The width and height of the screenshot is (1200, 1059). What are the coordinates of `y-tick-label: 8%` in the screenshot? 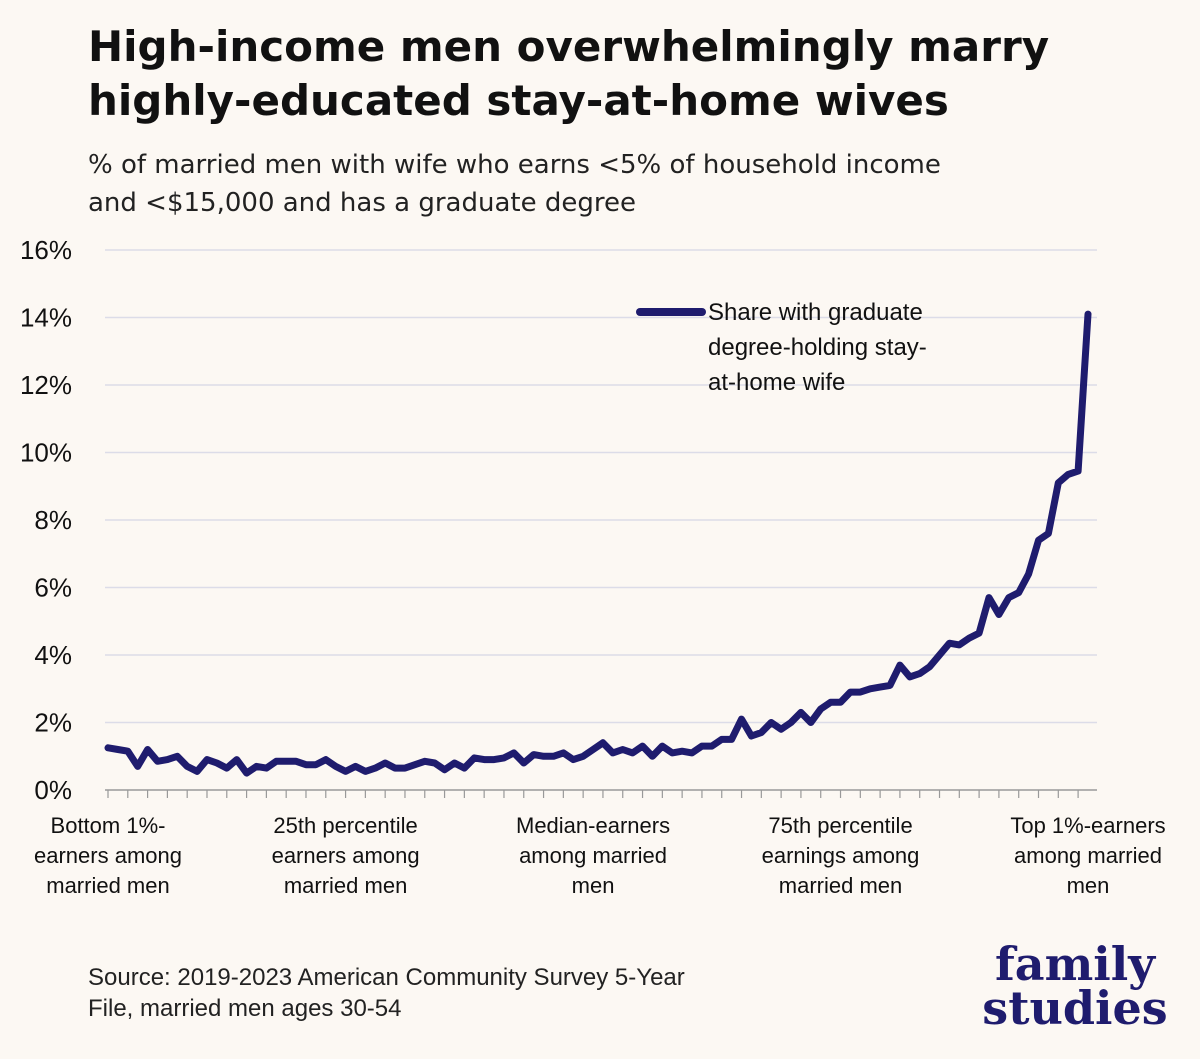 It's located at (53, 520).